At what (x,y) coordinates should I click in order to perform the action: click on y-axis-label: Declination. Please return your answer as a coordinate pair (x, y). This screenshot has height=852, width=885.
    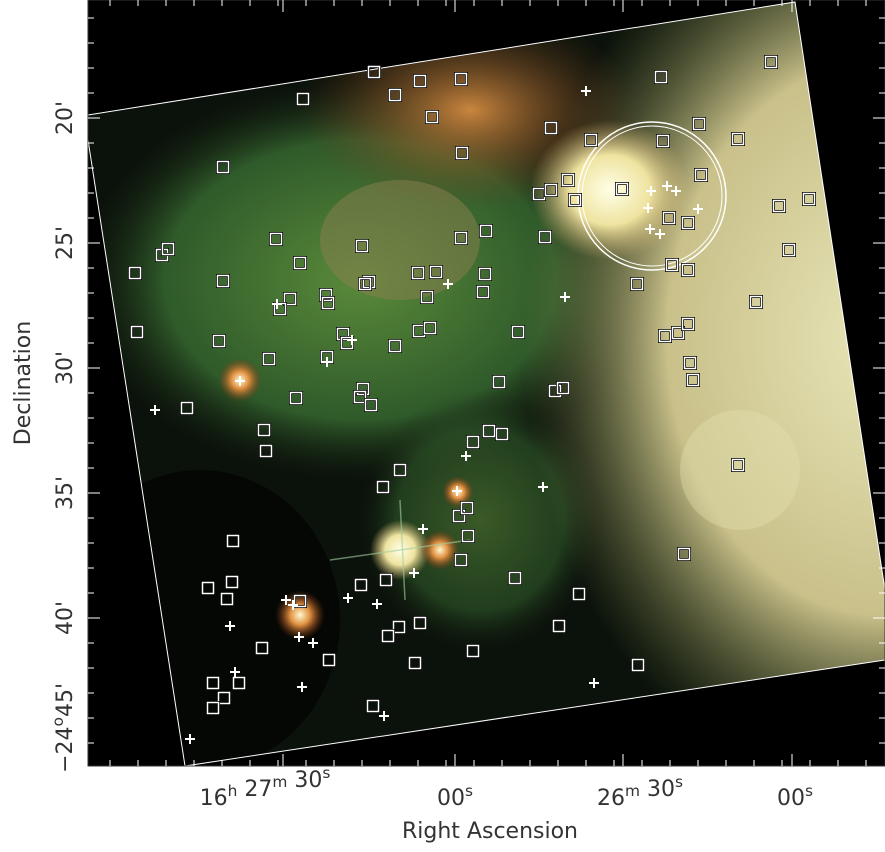
    Looking at the image, I should click on (23, 383).